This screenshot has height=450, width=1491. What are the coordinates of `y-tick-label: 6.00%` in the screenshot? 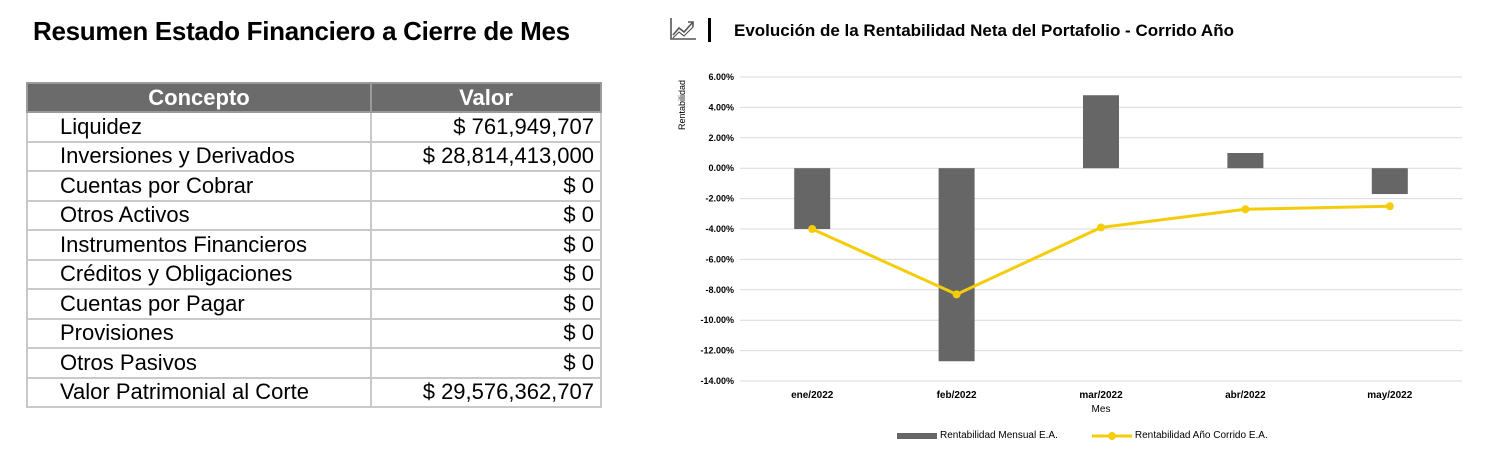 It's located at (721, 77).